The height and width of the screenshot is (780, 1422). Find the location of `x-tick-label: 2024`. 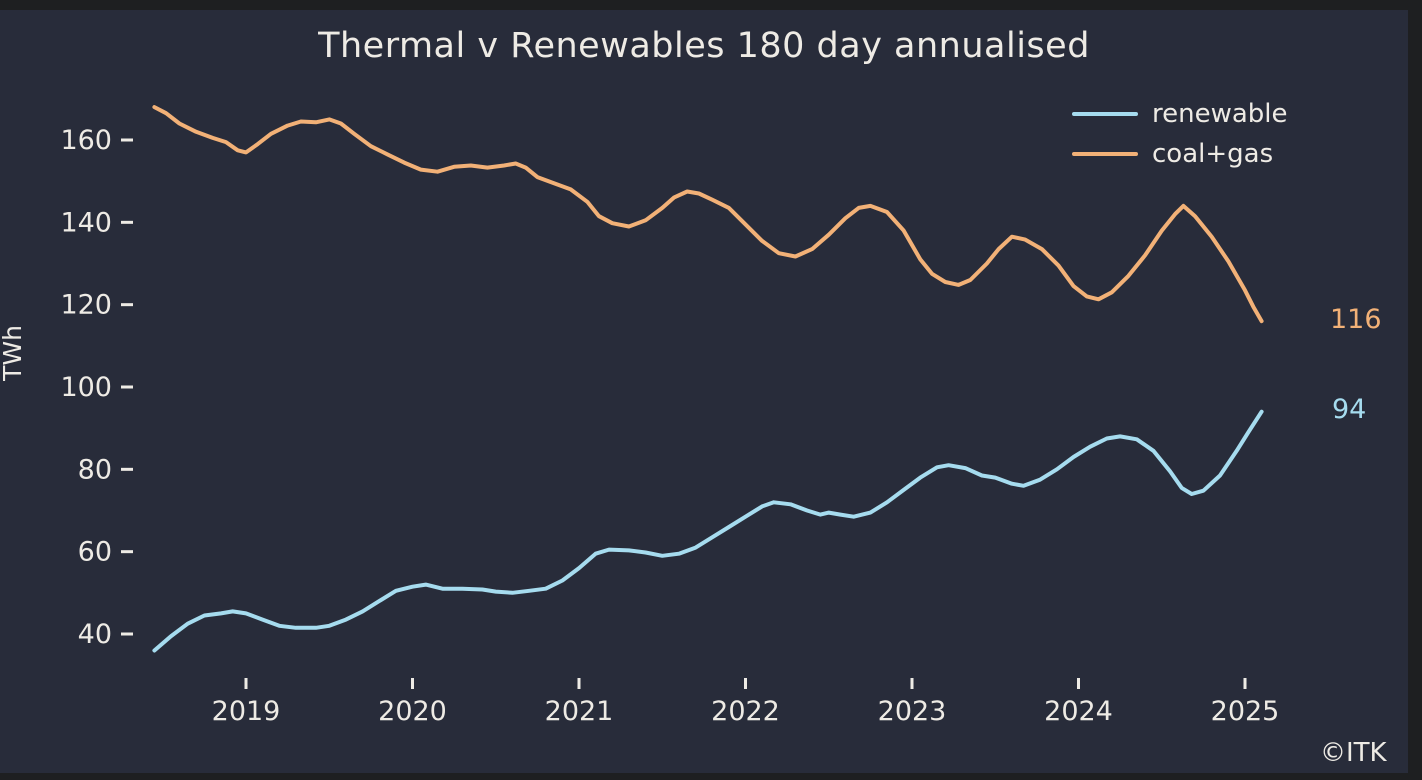

x-tick-label: 2024 is located at coordinates (1078, 711).